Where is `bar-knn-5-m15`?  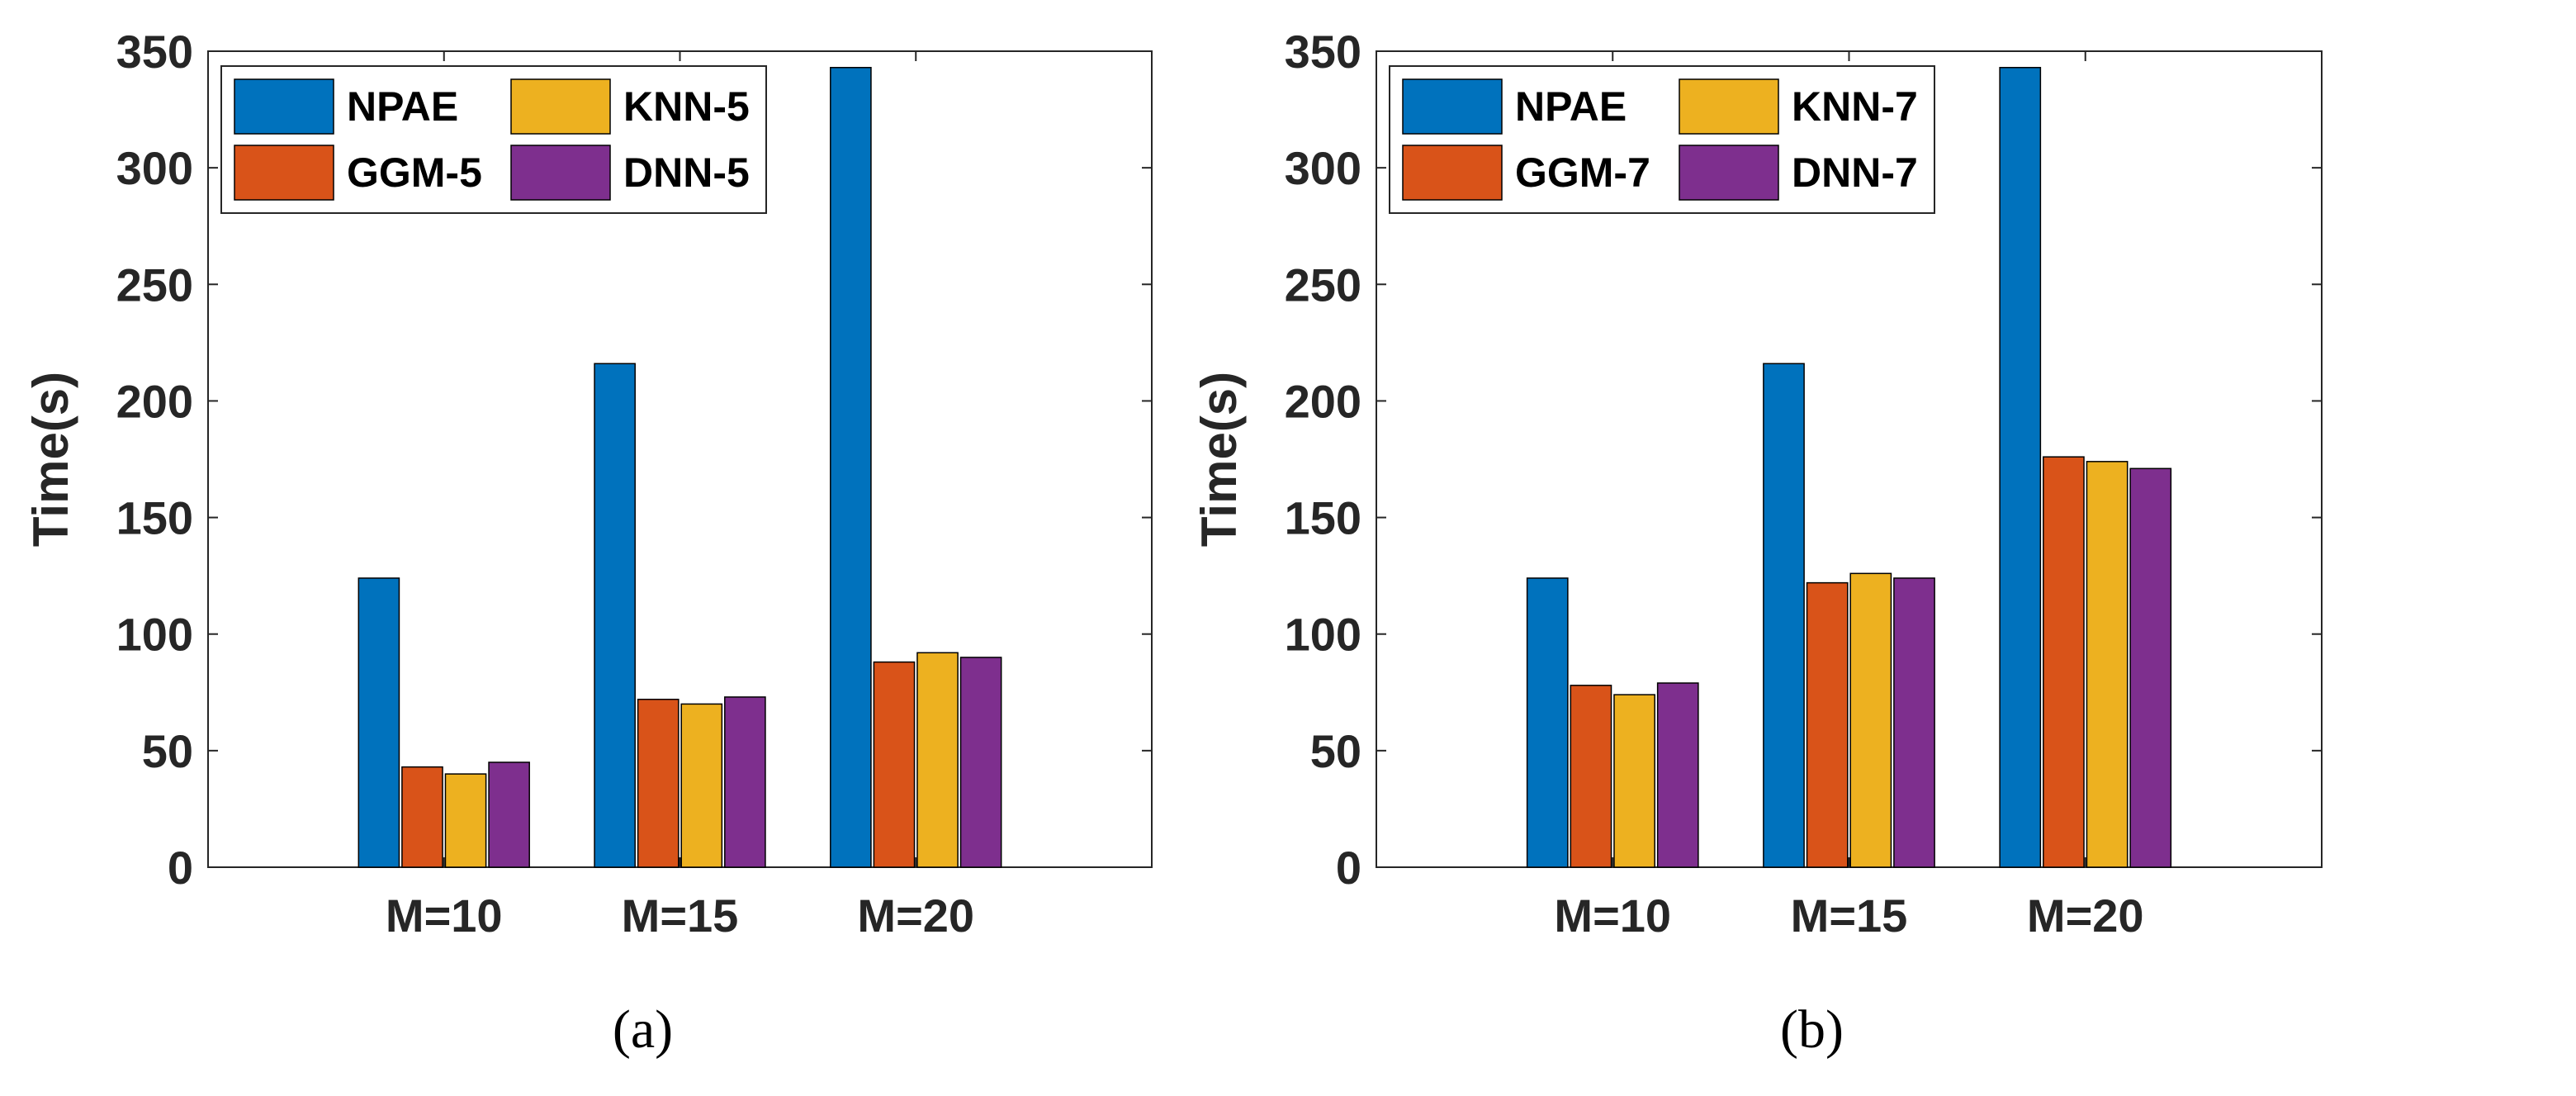
bar-knn-5-m15 is located at coordinates (701, 785).